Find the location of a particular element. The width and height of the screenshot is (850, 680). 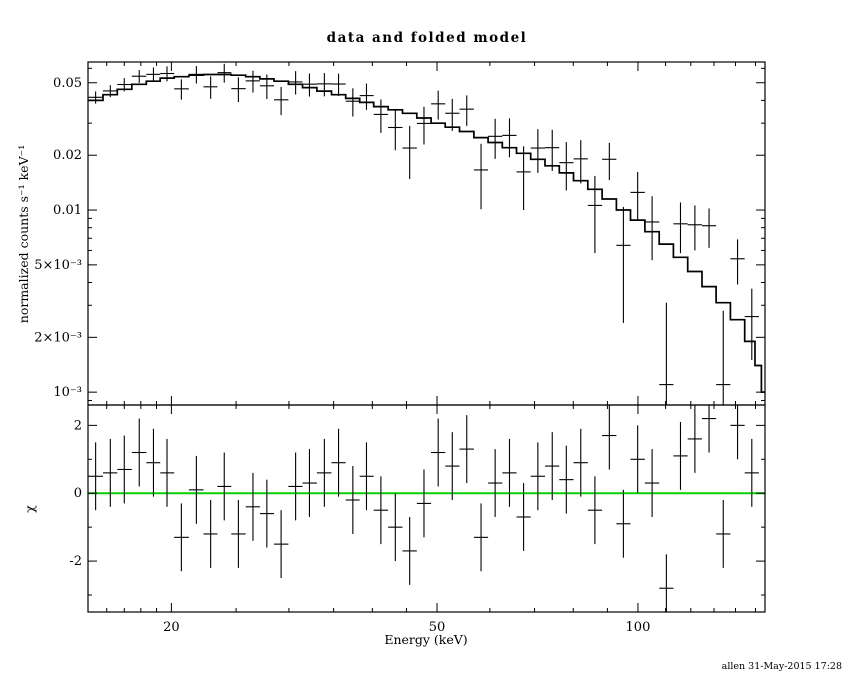

x-tick-label: 20 is located at coordinates (171, 627).